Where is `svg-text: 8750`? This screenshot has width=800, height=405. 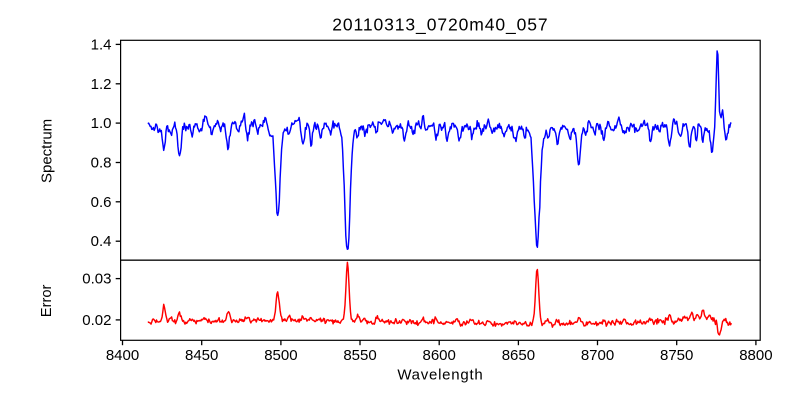
svg-text: 8750 is located at coordinates (676, 355).